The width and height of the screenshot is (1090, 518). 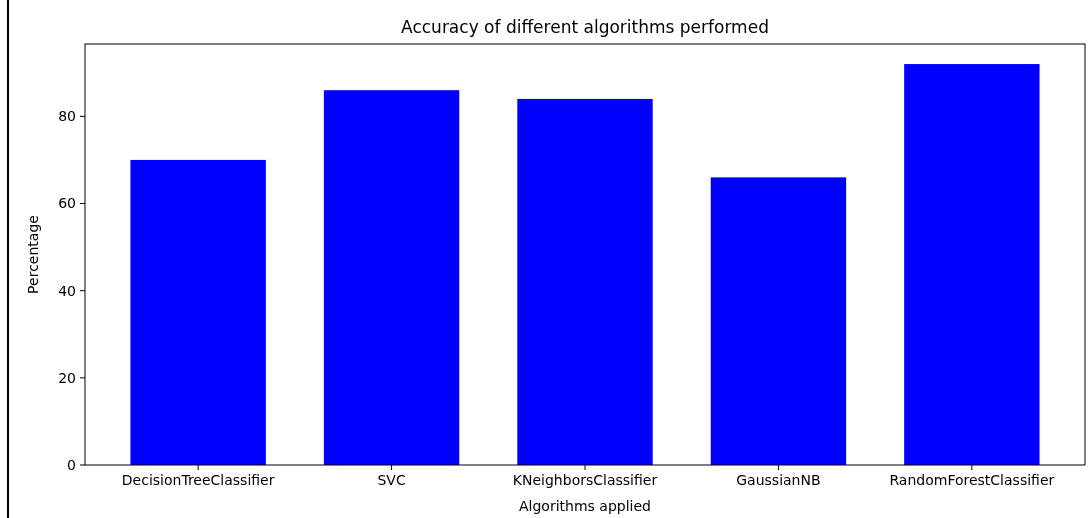 What do you see at coordinates (972, 480) in the screenshot?
I see `x-tick-label: RandomForestClassifier` at bounding box center [972, 480].